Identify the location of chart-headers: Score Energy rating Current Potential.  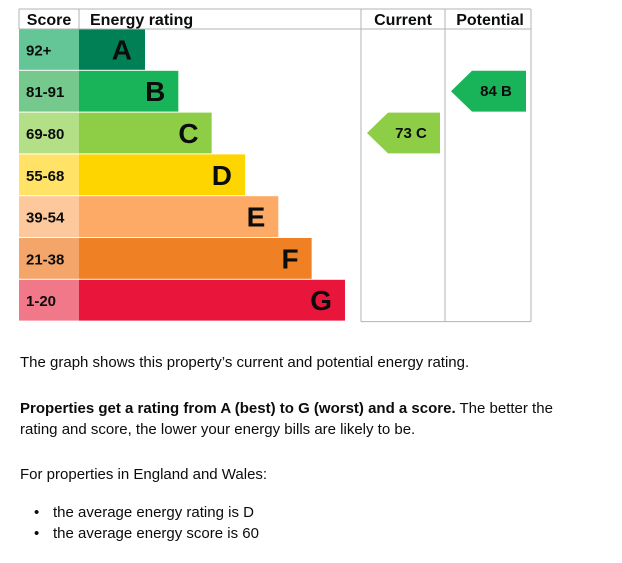
(275, 20).